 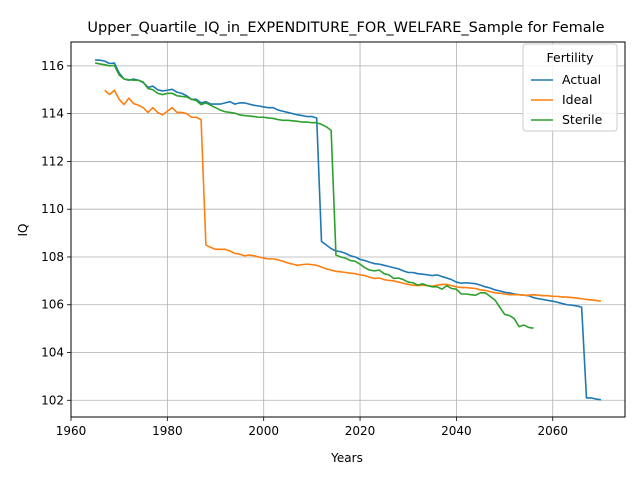 I want to click on legend-label-actual: Actual, so click(x=581, y=79).